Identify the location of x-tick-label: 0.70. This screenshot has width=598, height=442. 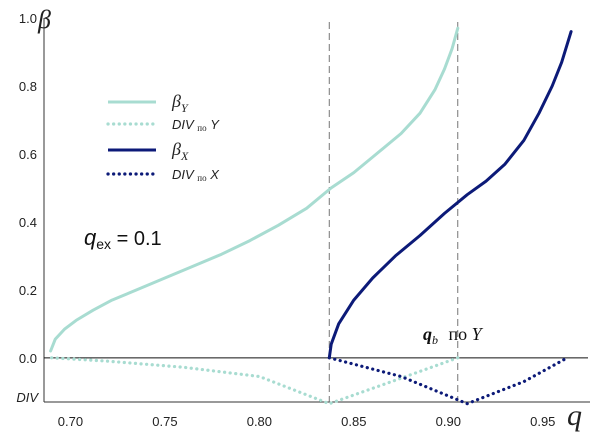
(70, 421).